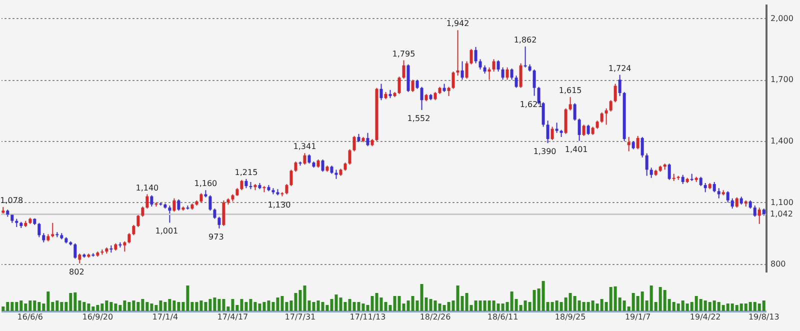  I want to click on annotation: 1,401, so click(576, 149).